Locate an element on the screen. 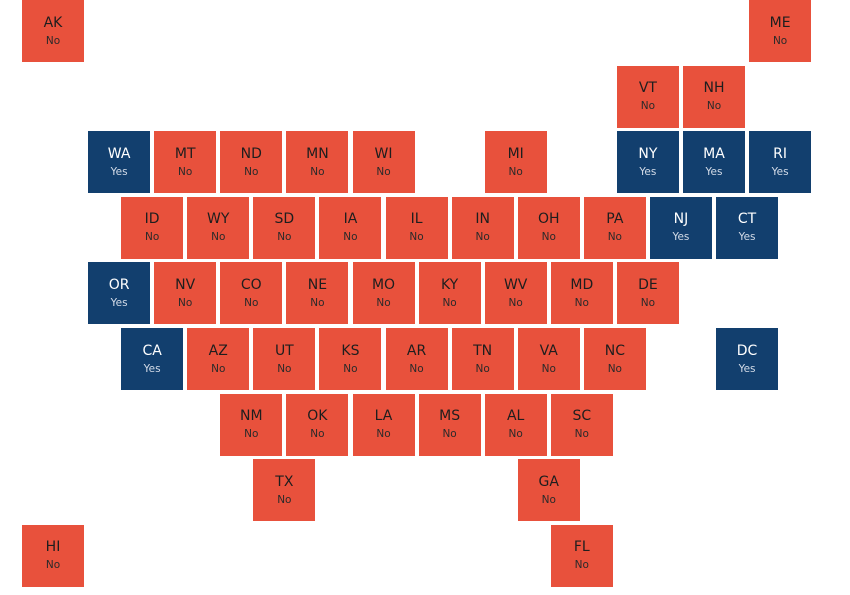  state-tile-ak: AK No is located at coordinates (53, 31).